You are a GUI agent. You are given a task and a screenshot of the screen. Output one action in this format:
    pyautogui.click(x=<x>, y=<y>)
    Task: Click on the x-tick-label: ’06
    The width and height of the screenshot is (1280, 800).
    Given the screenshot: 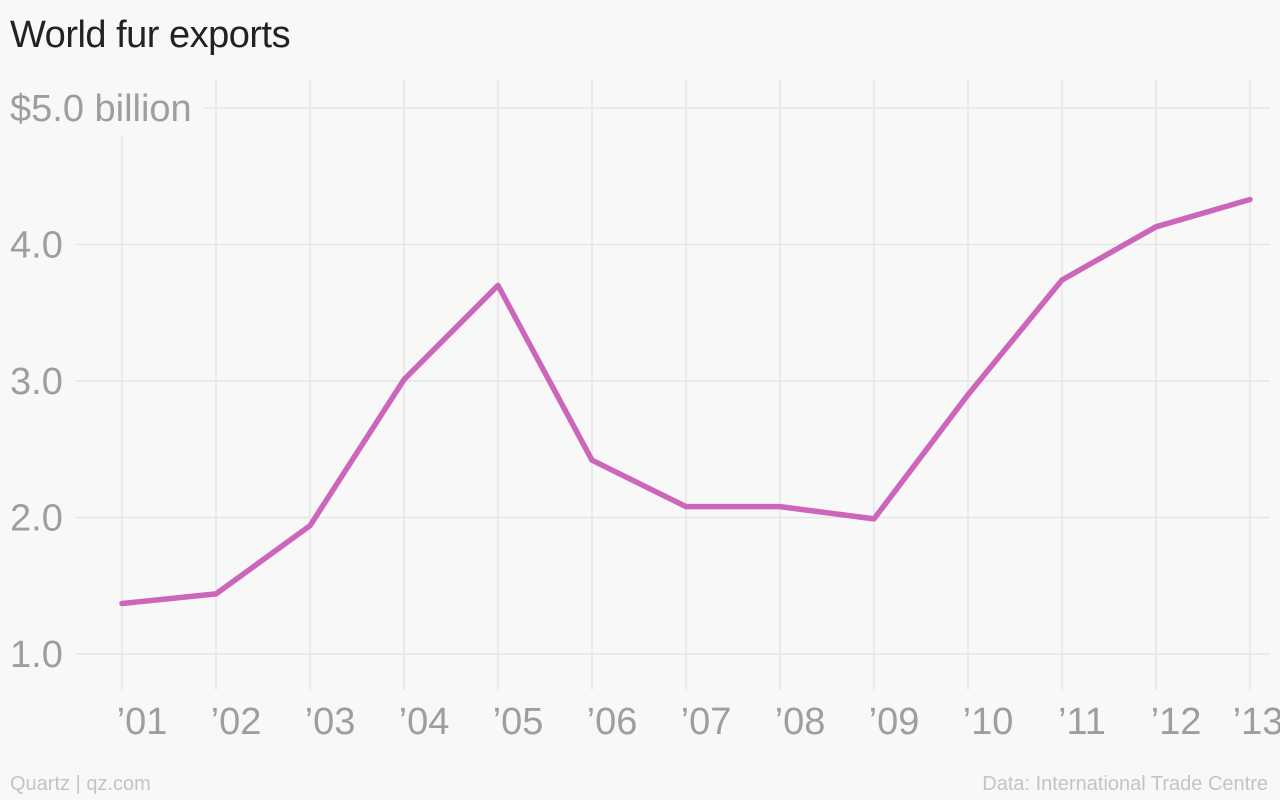 What is the action you would take?
    pyautogui.click(x=612, y=722)
    